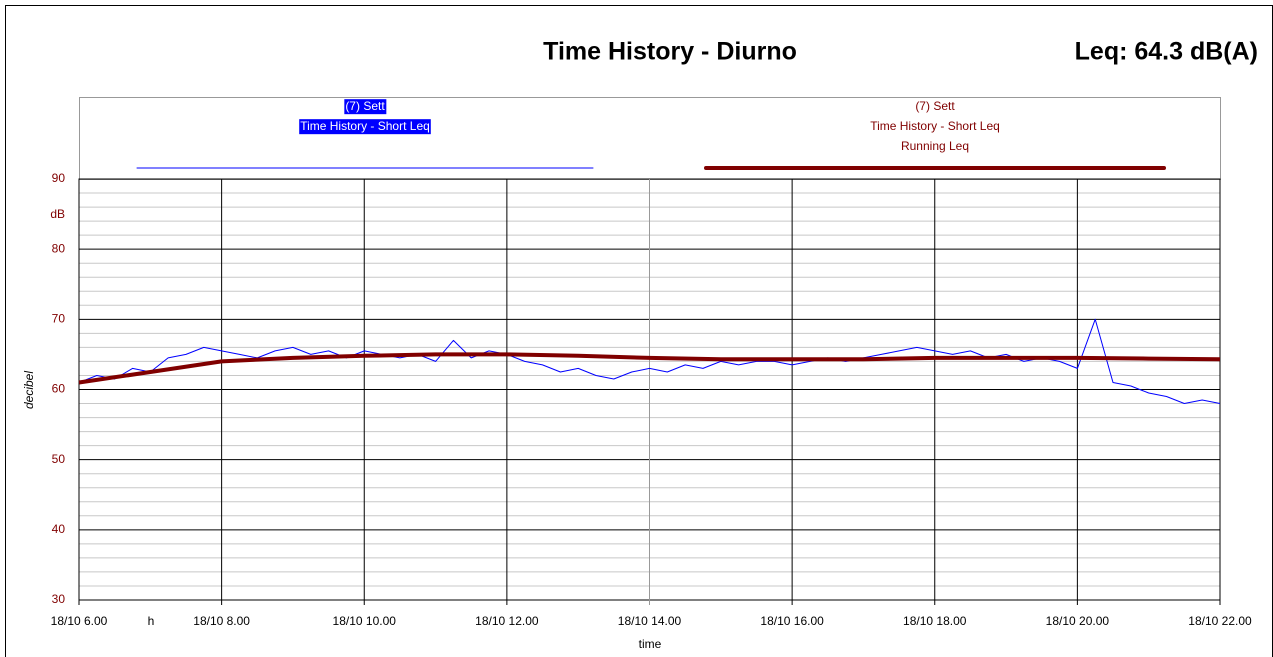 The image size is (1273, 657). Describe the element at coordinates (1078, 621) in the screenshot. I see `x-tick-label: 18/10 20.00` at that location.